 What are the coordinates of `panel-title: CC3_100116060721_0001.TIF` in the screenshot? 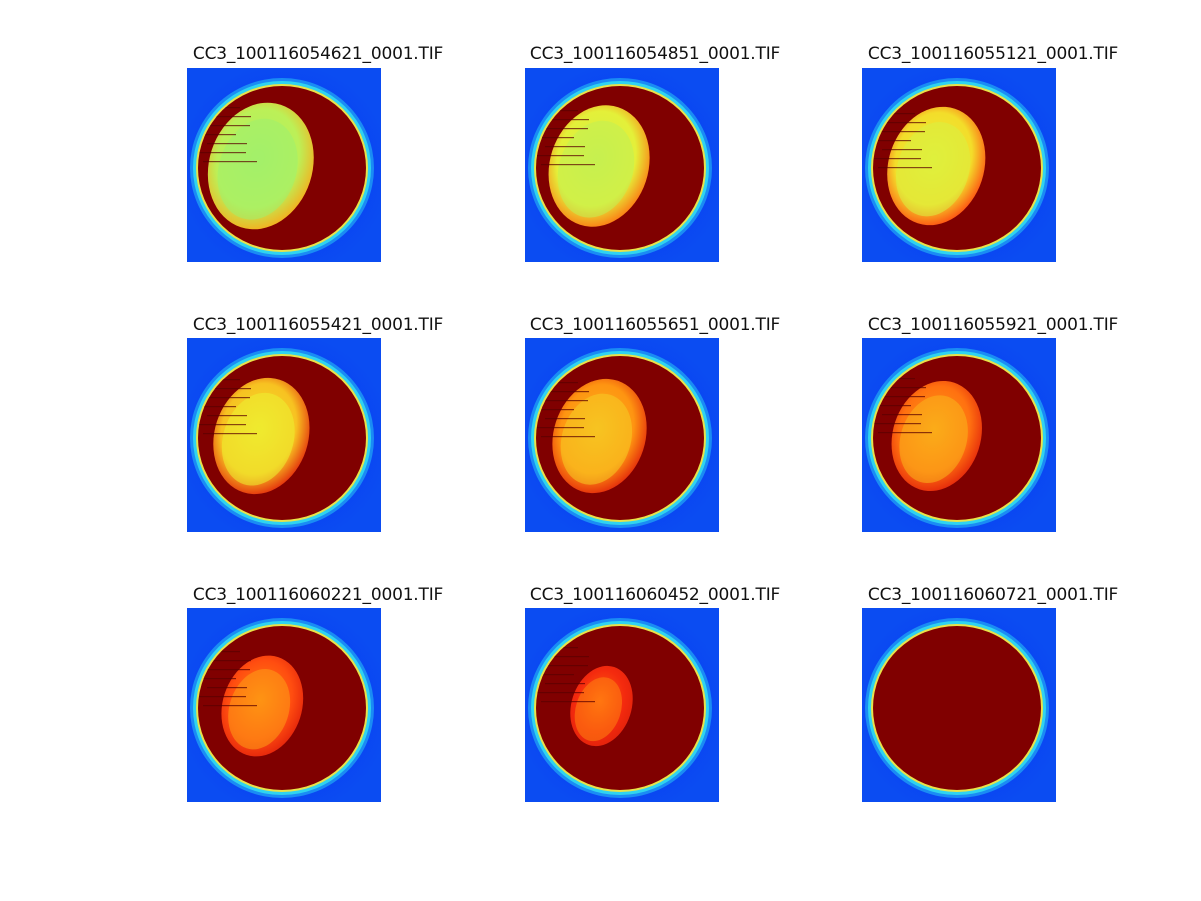 It's located at (993, 595).